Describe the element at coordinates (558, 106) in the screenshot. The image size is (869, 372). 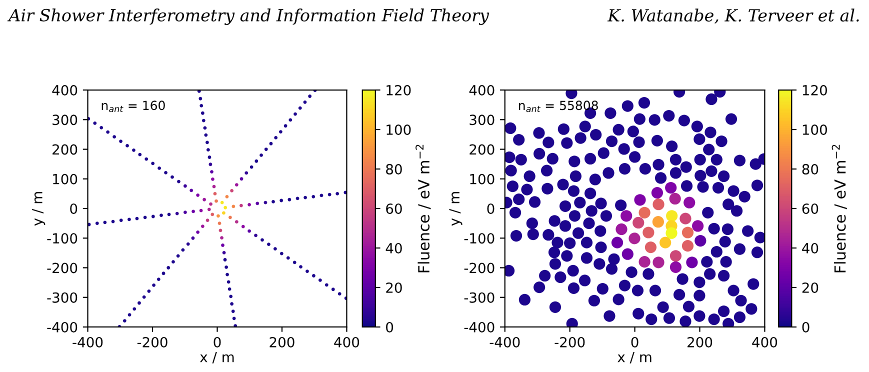
I see `annotation: n$_{ant}$ = 55808` at that location.